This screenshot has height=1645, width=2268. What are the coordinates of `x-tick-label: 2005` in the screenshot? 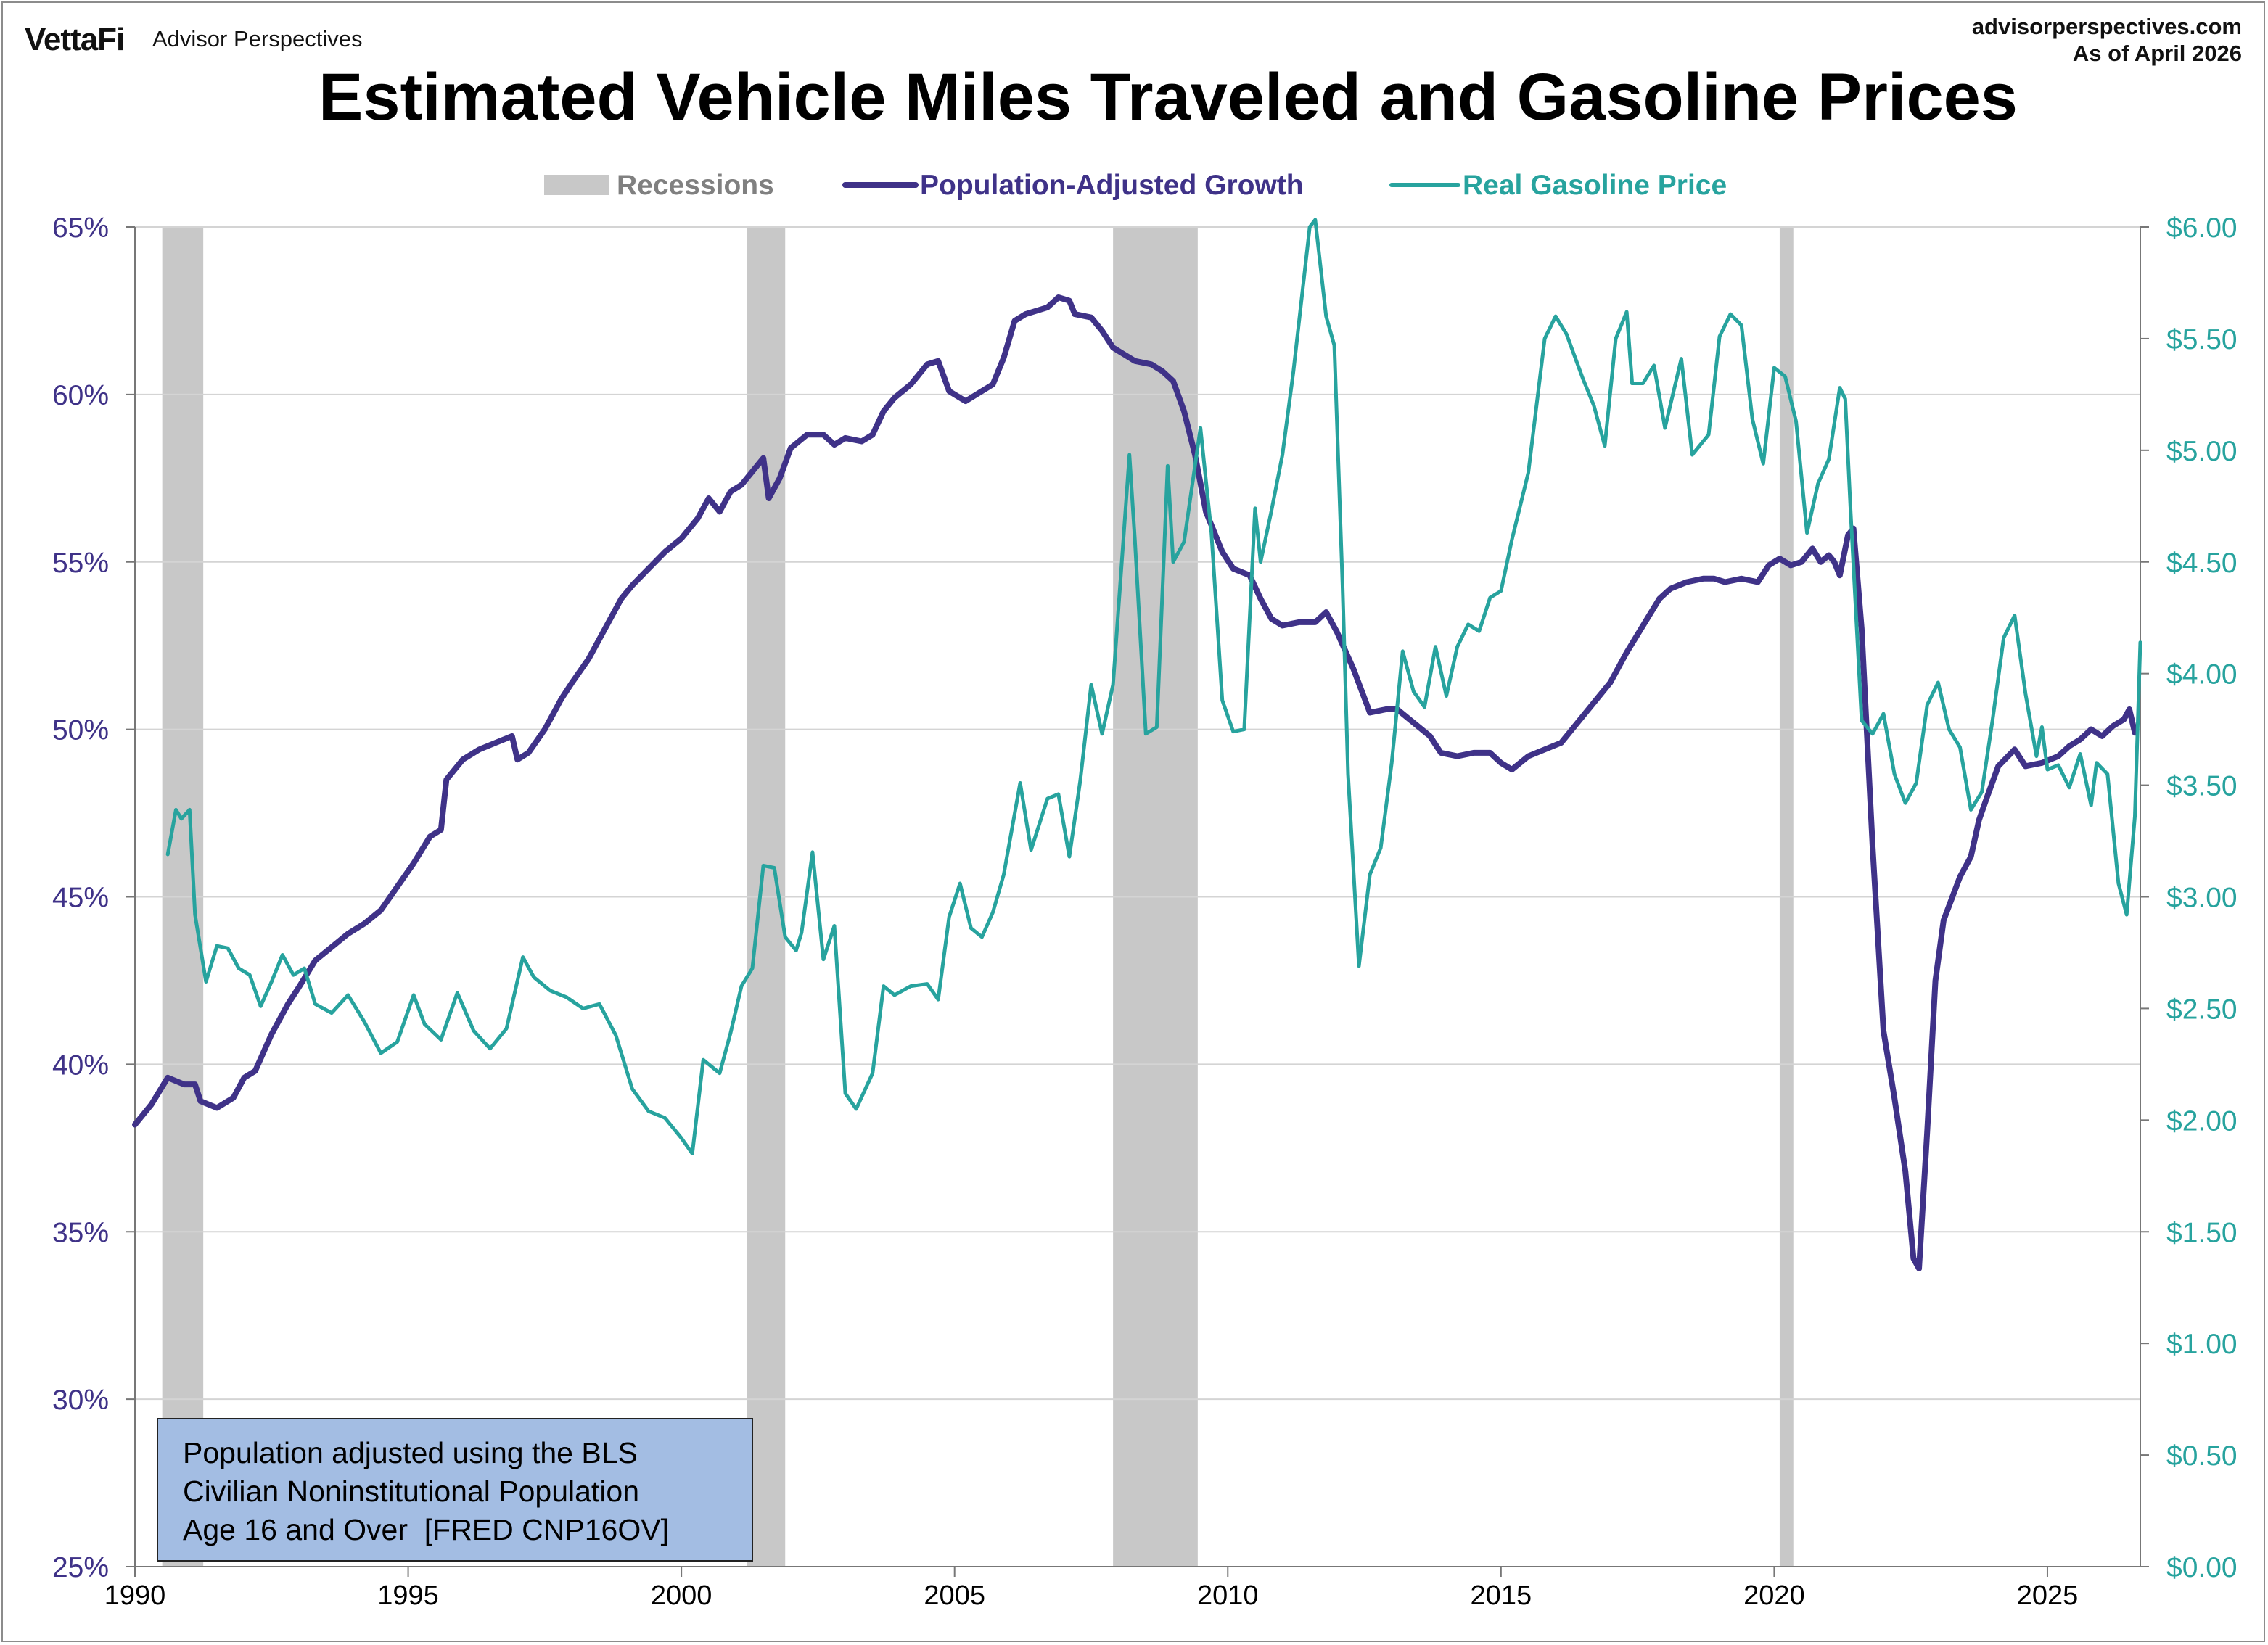 It's located at (954, 1595).